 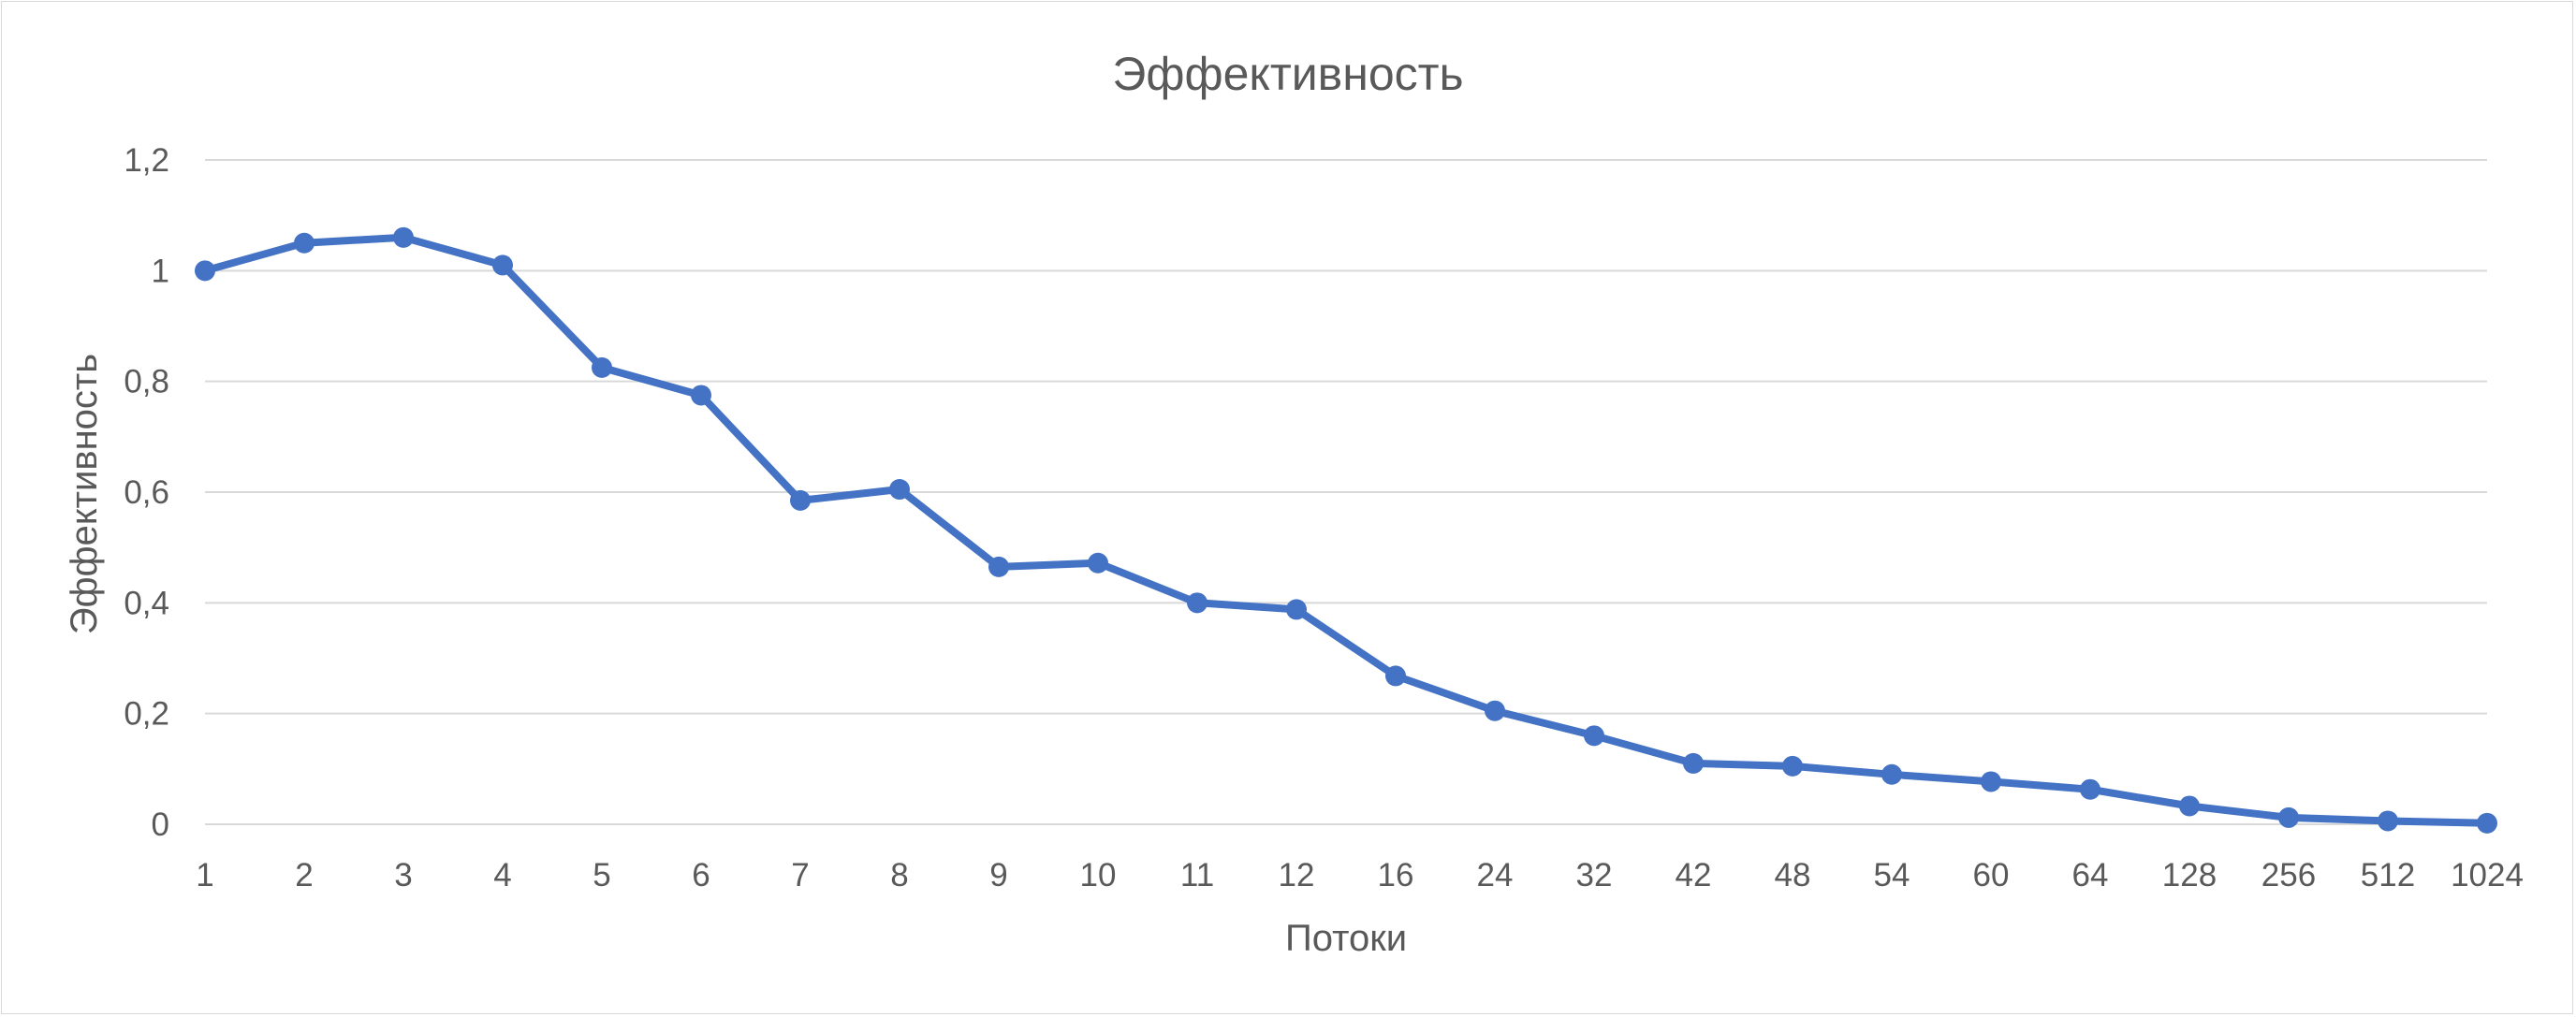 I want to click on y-tick-label: 0,8, so click(x=146, y=382).